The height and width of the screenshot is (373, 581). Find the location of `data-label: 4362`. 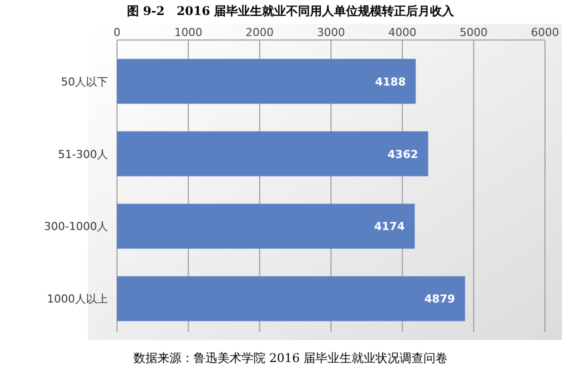

data-label: 4362 is located at coordinates (403, 154).